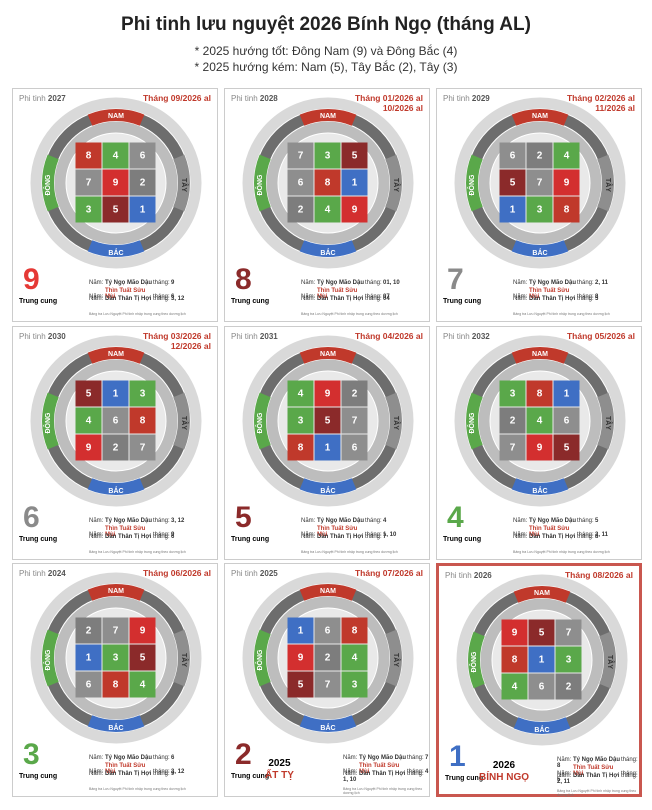  Describe the element at coordinates (427, 758) in the screenshot. I see `months: 7` at that location.